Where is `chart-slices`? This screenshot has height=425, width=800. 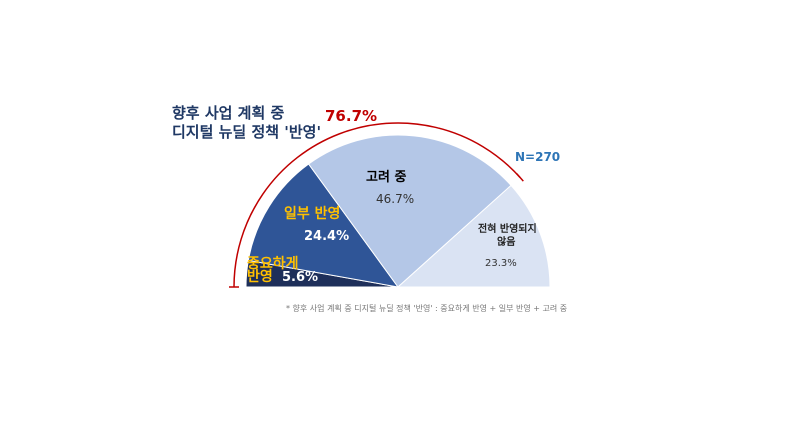 chart-slices is located at coordinates (398, 211).